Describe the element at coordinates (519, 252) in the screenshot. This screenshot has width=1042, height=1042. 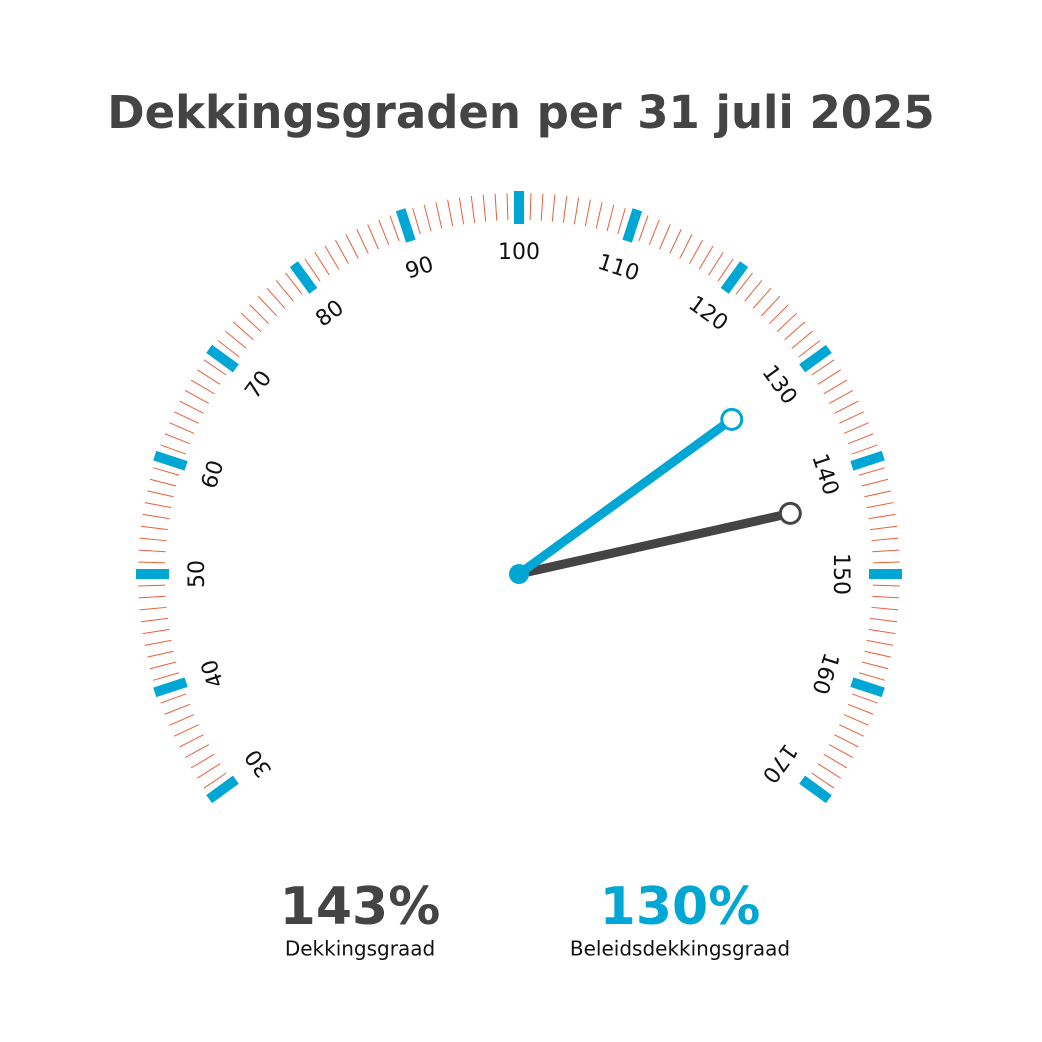
I see `tick-label: 100` at that location.